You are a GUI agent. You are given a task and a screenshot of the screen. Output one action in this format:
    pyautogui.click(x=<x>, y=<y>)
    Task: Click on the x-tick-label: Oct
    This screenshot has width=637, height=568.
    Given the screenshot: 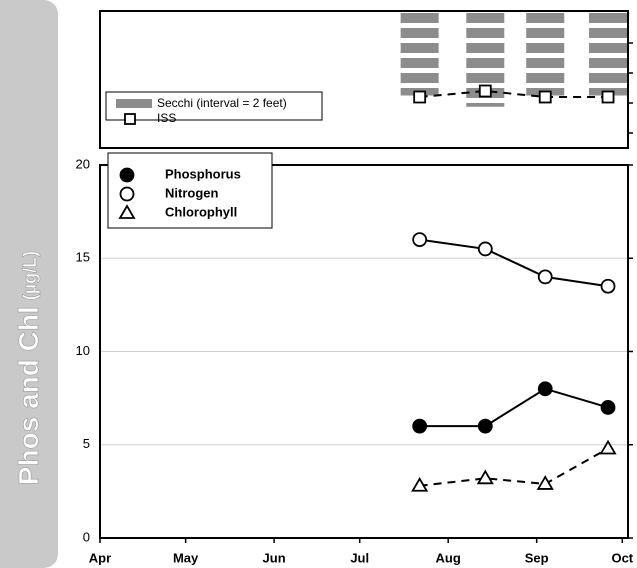 What is the action you would take?
    pyautogui.click(x=622, y=557)
    